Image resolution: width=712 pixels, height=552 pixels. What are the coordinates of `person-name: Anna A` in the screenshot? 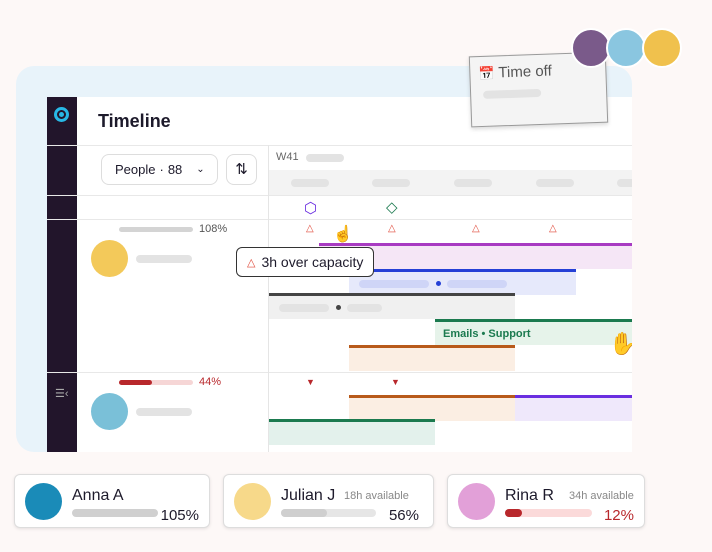 It's located at (98, 495).